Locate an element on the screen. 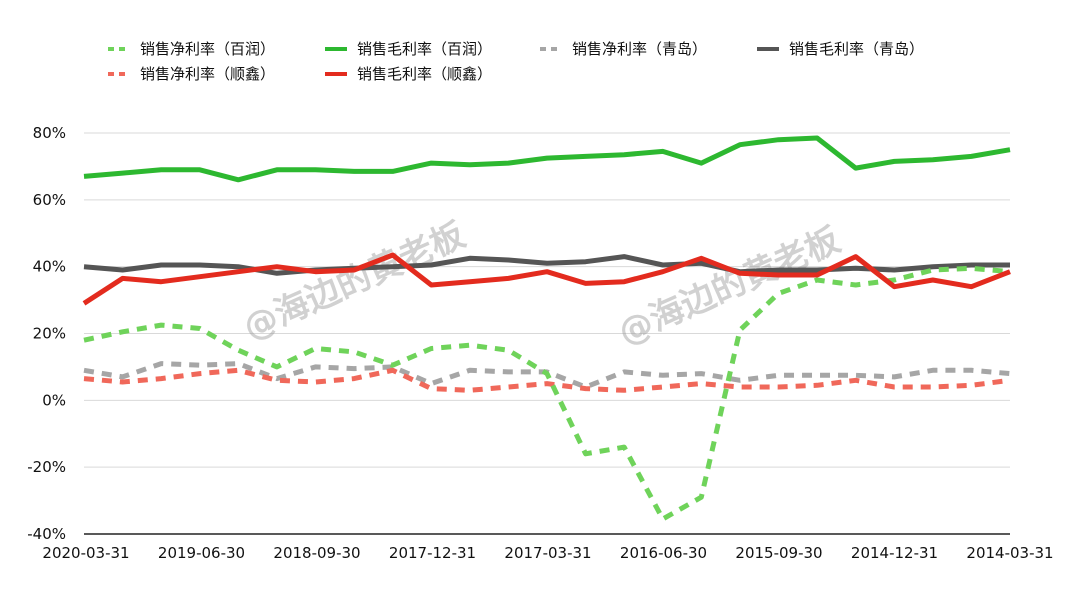  x-tick-label: 2014-12-31 is located at coordinates (894, 553).